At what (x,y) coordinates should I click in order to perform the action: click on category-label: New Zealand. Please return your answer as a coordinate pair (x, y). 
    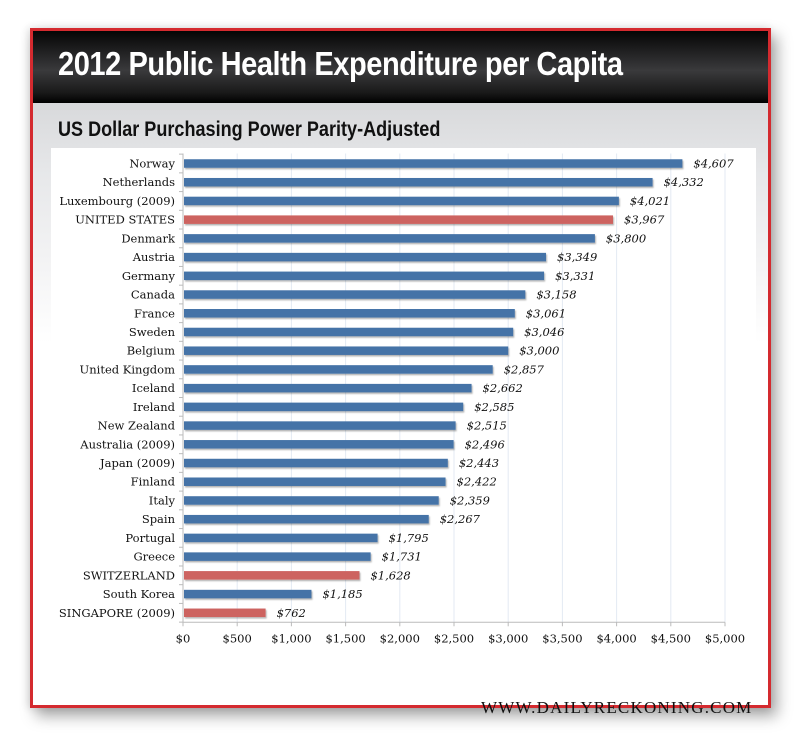
    Looking at the image, I should click on (137, 426).